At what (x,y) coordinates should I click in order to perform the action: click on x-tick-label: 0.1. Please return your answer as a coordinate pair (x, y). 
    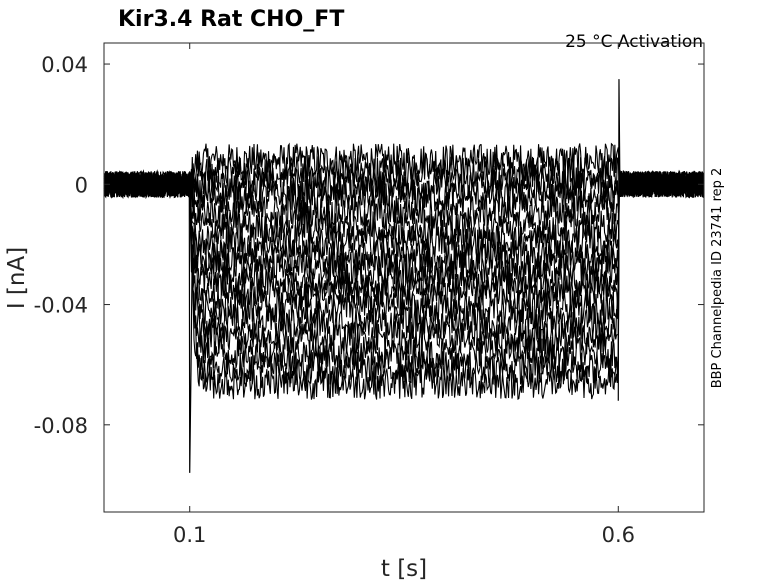
    Looking at the image, I should click on (189, 535).